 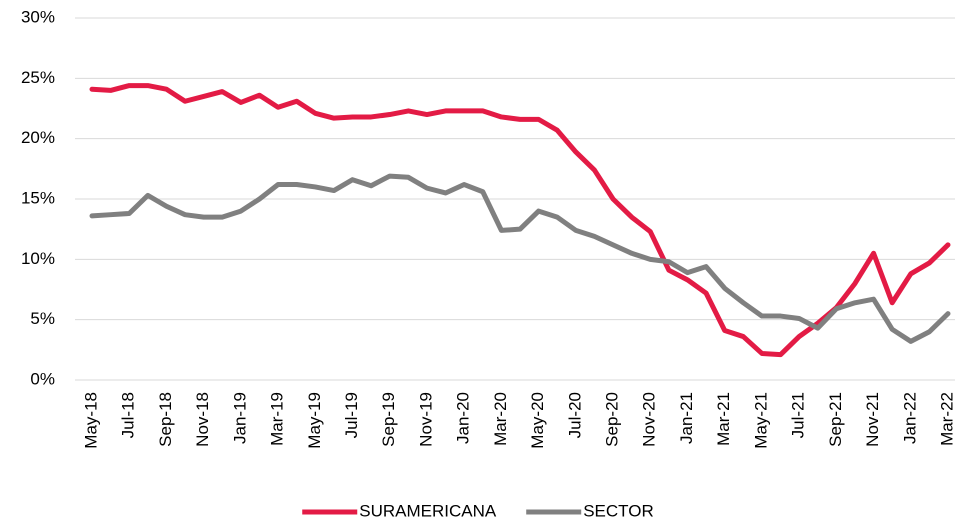 What do you see at coordinates (351, 415) in the screenshot?
I see `x-tick-label: Jul-19` at bounding box center [351, 415].